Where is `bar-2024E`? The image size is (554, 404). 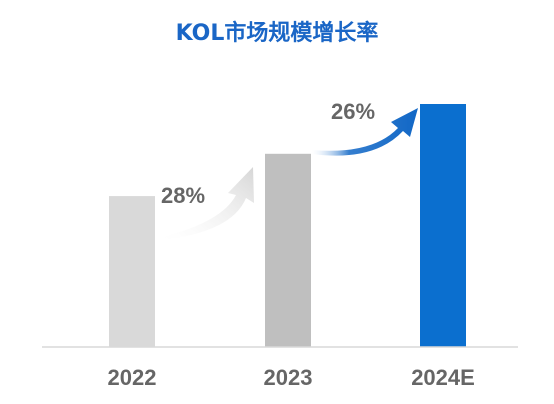 bar-2024E is located at coordinates (443, 225).